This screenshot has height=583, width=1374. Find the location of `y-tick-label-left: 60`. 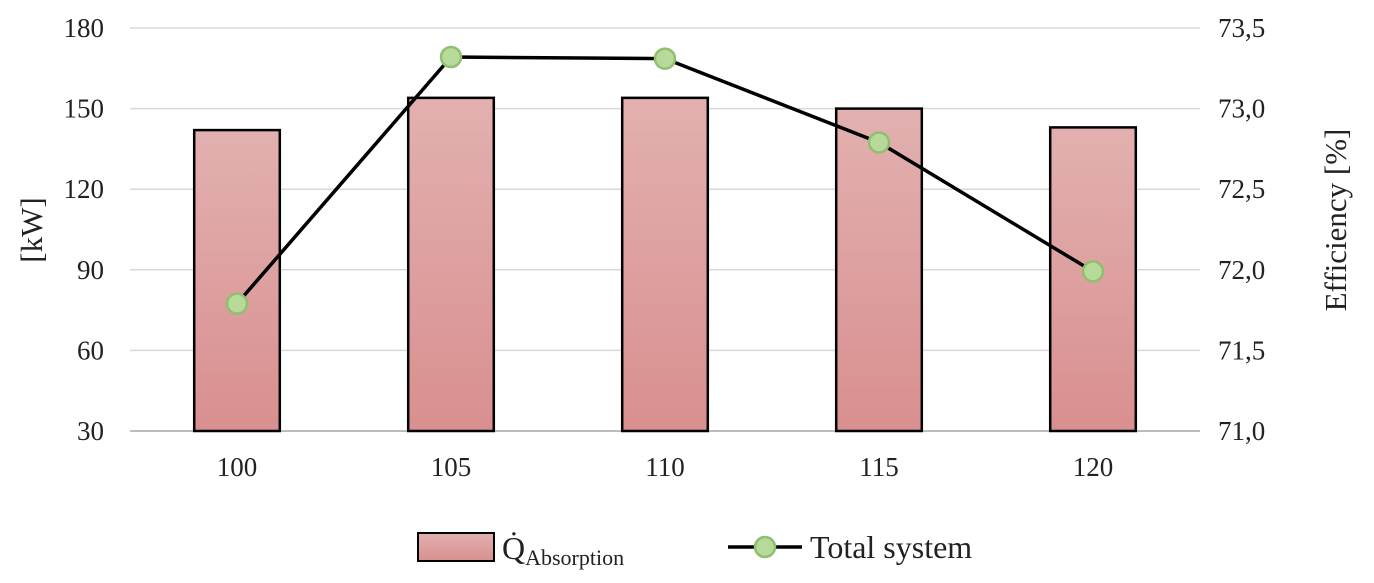

y-tick-label-left: 60 is located at coordinates (90, 350).